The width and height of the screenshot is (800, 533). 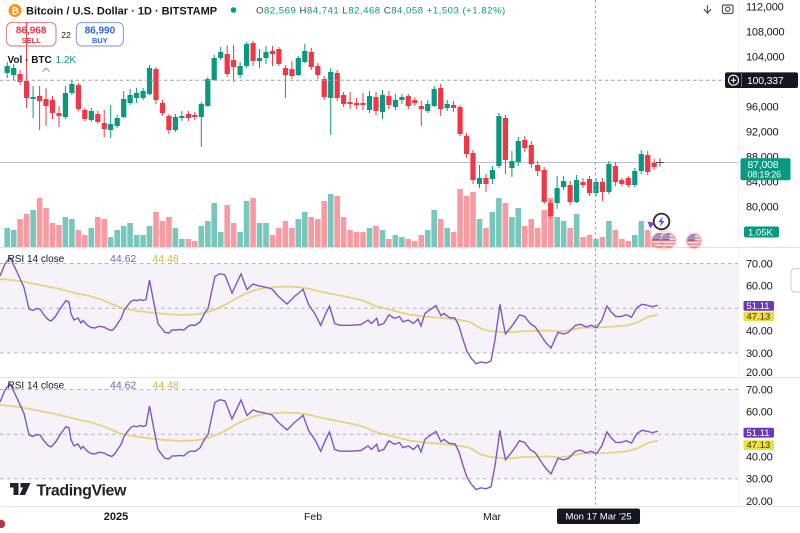 What do you see at coordinates (763, 165) in the screenshot?
I see `svg-text: 87,008` at bounding box center [763, 165].